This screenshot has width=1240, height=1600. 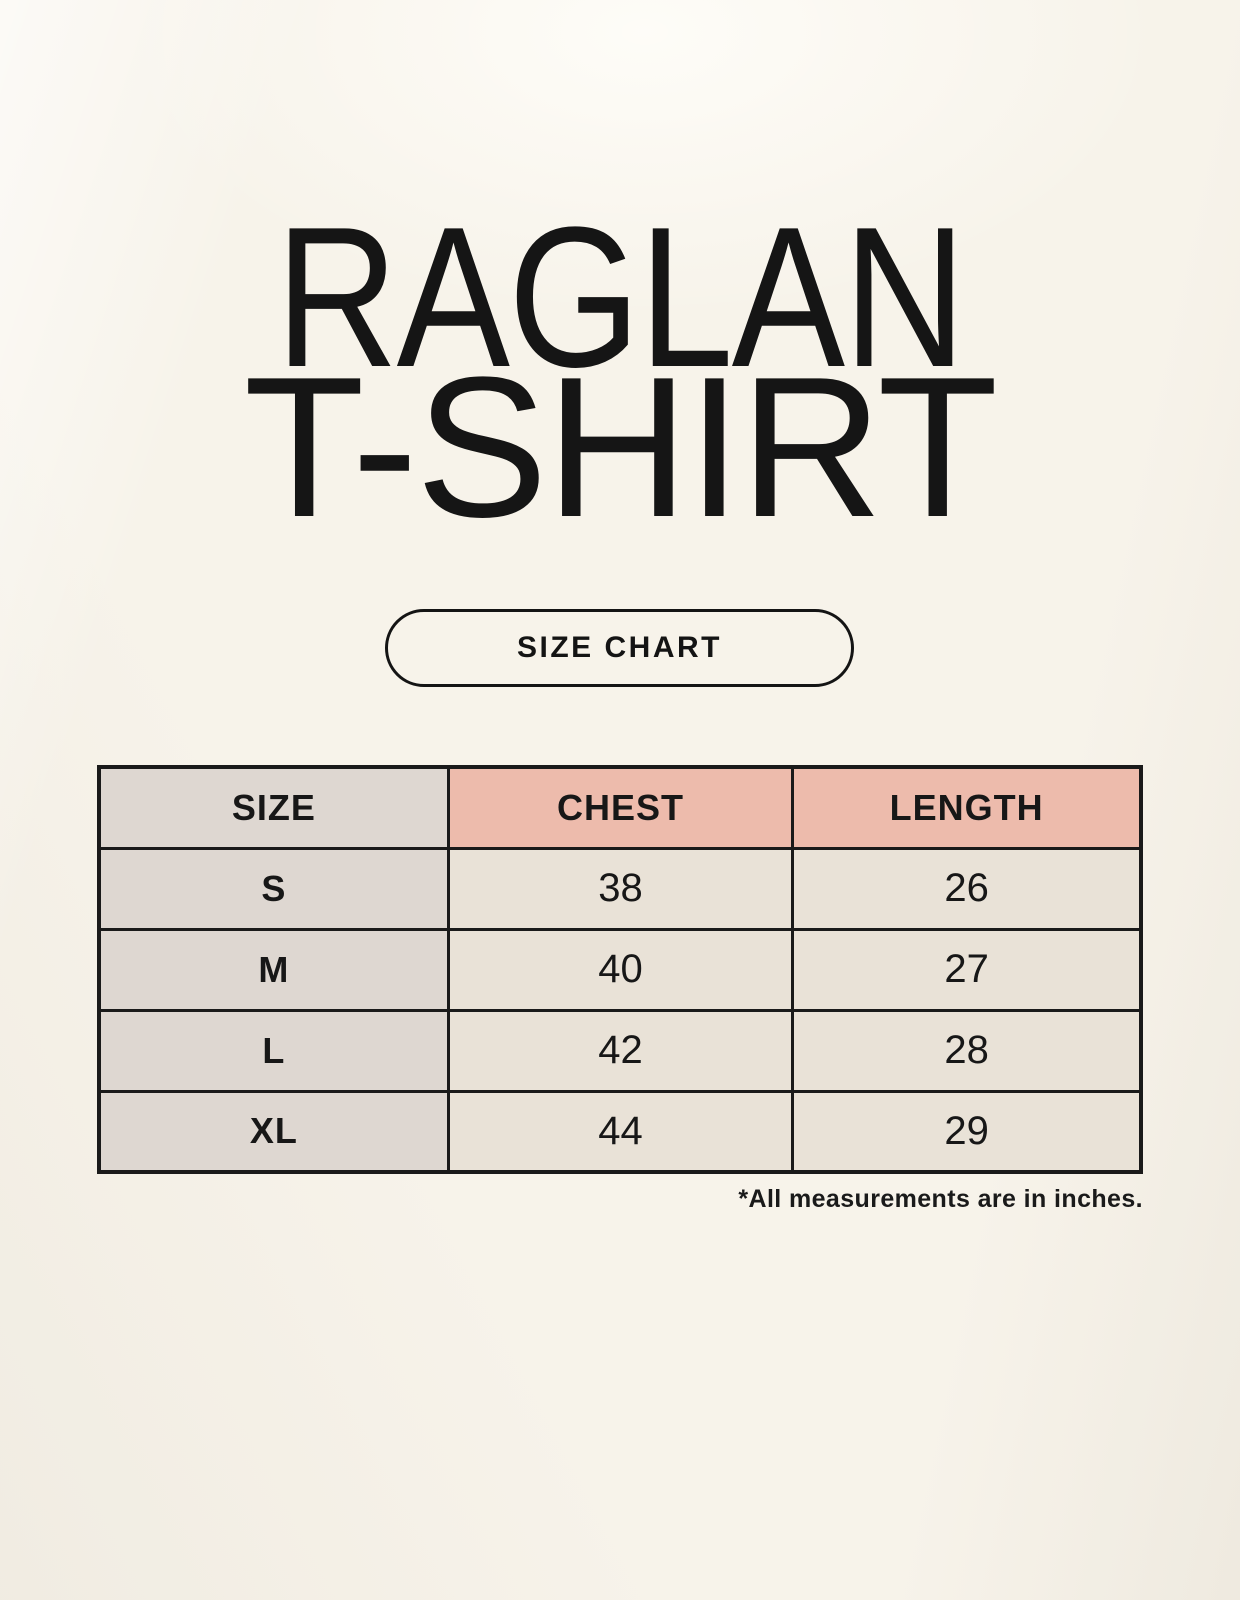 What do you see at coordinates (273, 969) in the screenshot?
I see `size-cell-m: M` at bounding box center [273, 969].